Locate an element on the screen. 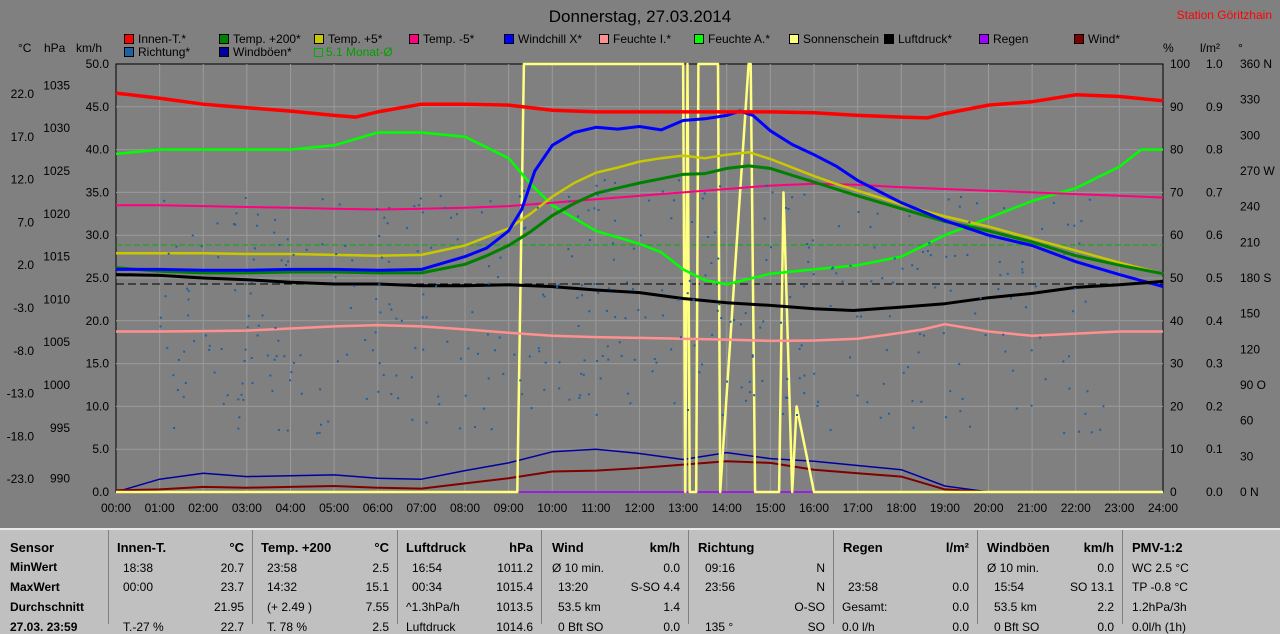 The width and height of the screenshot is (1280, 634). legend-temp-5: Temp. +5* is located at coordinates (348, 39).